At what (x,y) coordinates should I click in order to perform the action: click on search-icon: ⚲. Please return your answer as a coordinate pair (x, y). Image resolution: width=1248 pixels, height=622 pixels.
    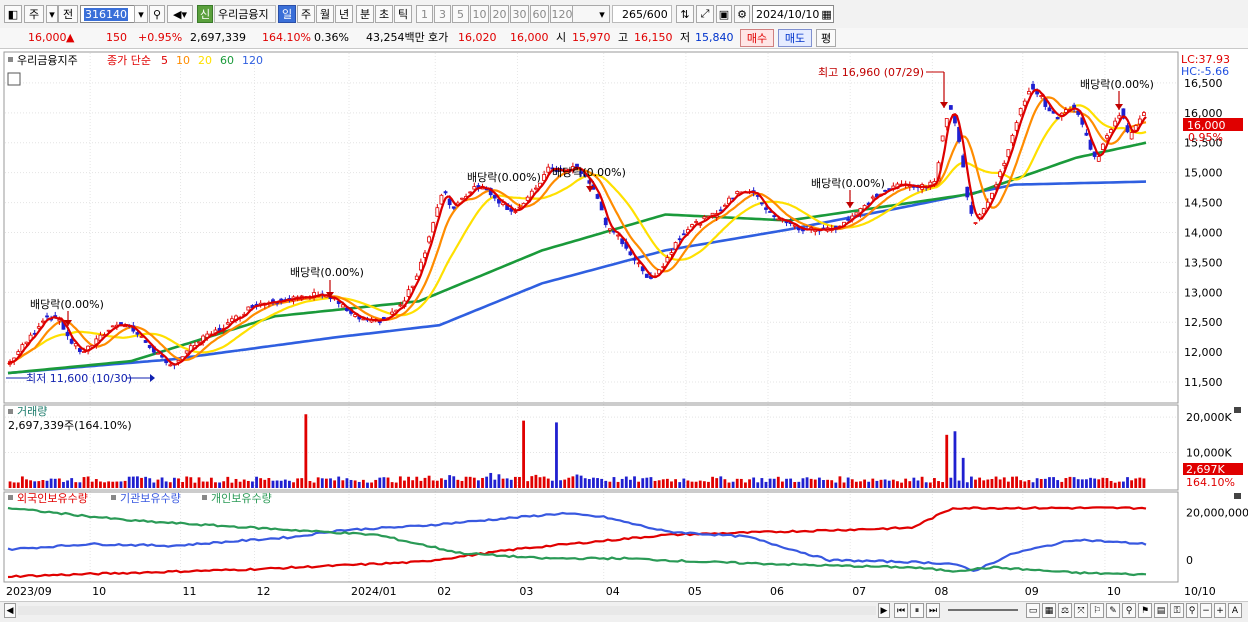
    Looking at the image, I should click on (157, 14).